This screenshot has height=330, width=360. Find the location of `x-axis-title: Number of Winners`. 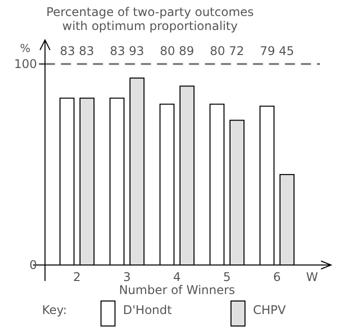

x-axis-title: Number of Winners is located at coordinates (177, 290).